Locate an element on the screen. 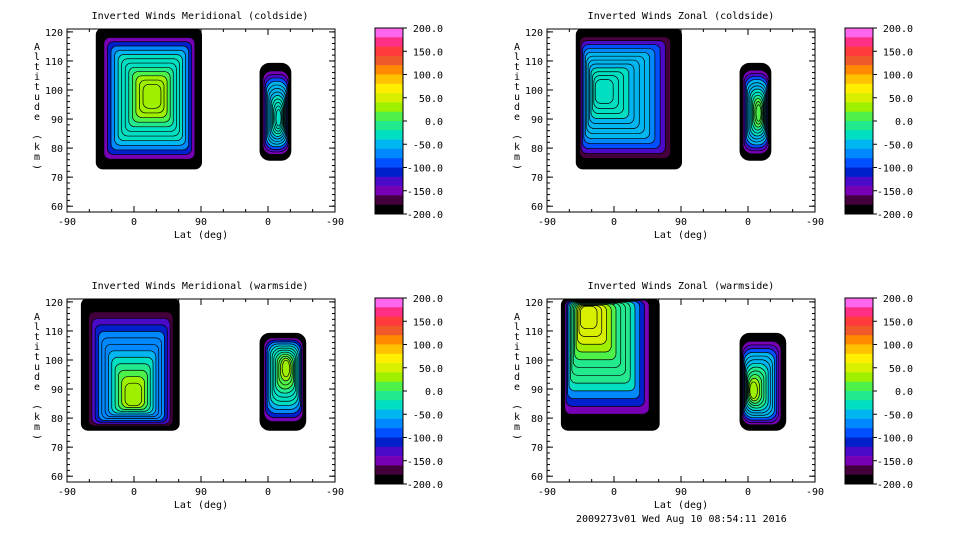 This screenshot has width=960, height=540. colorbar-tick-label: 0.0 is located at coordinates (434, 392).